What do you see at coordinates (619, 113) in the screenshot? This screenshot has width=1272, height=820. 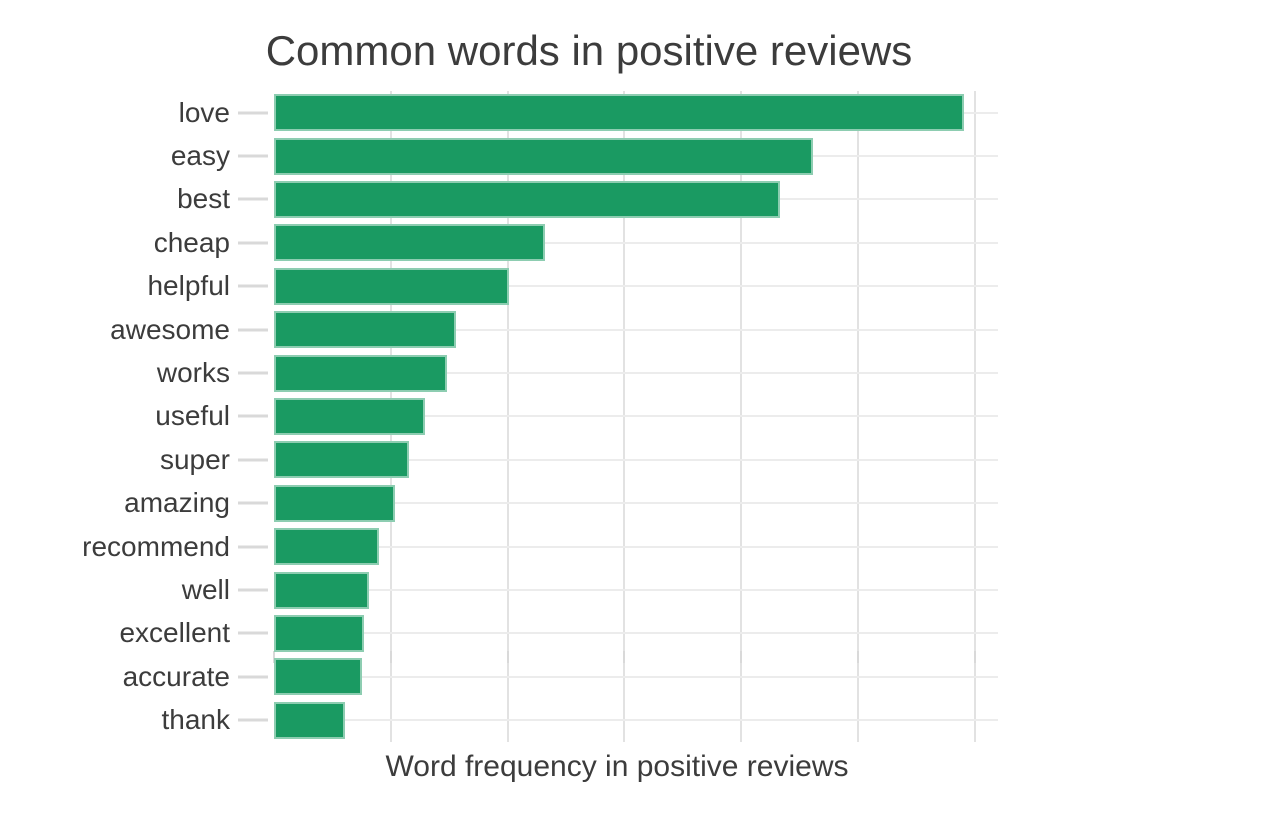 I see `bar-love` at bounding box center [619, 113].